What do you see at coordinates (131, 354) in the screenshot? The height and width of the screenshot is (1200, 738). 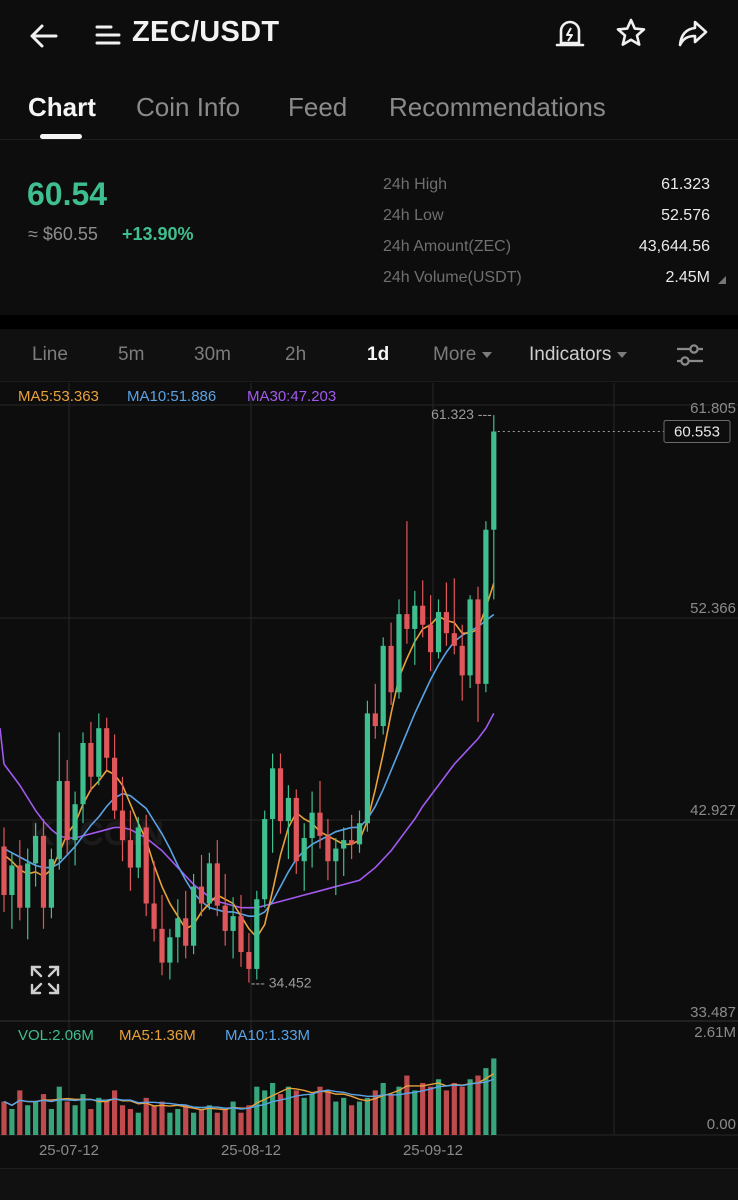 I see `interval-5m: 5m` at bounding box center [131, 354].